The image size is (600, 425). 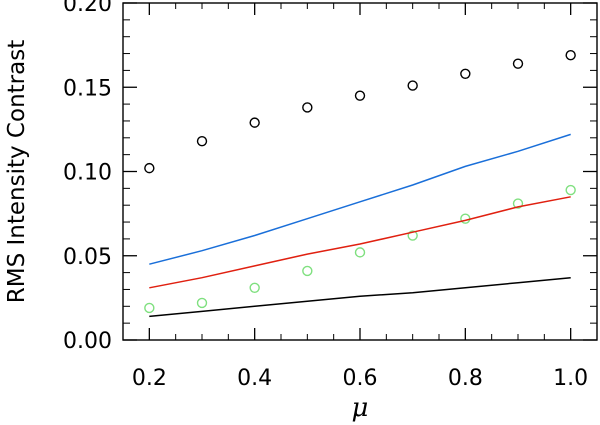 I want to click on y-tick-label: 0.20, so click(x=87, y=8).